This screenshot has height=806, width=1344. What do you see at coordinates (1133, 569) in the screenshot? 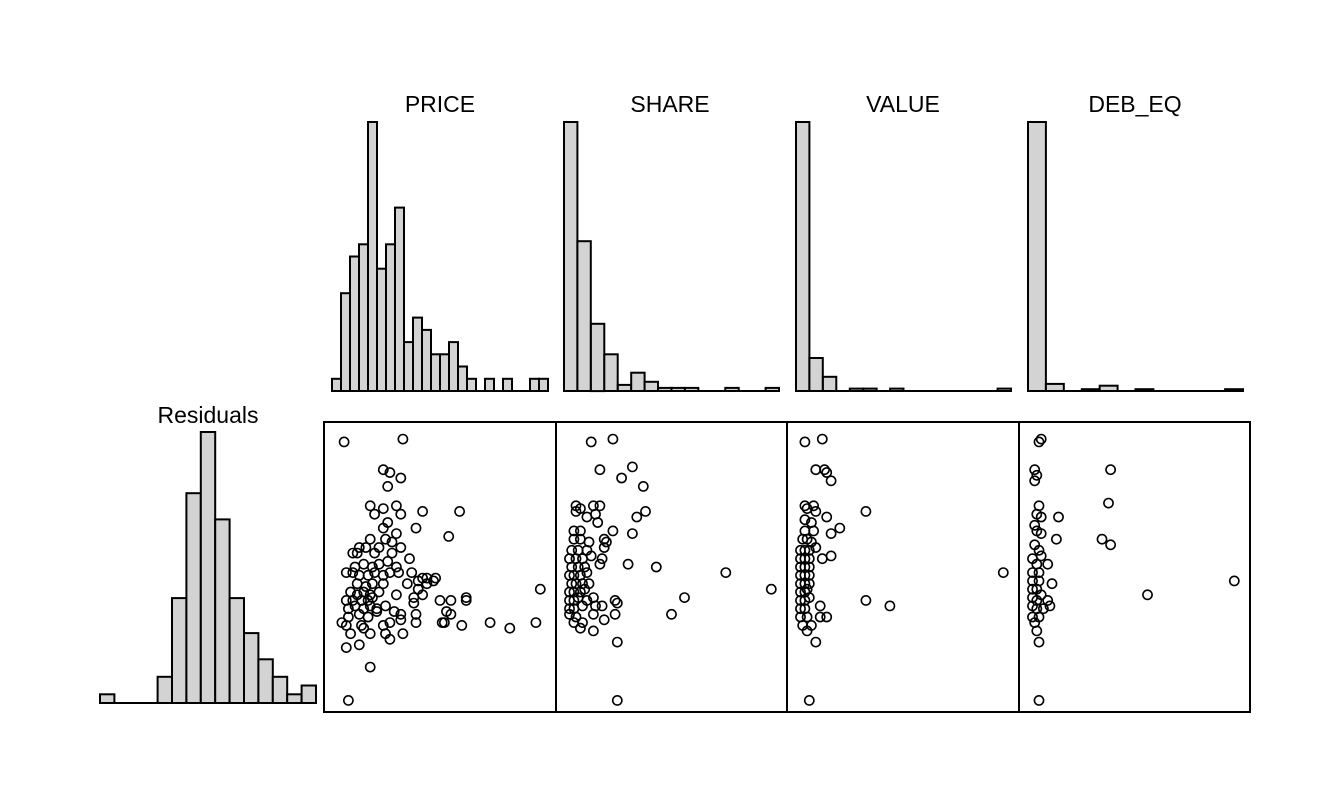
I see `scatter-residuals-vs-deb-eq` at bounding box center [1133, 569].